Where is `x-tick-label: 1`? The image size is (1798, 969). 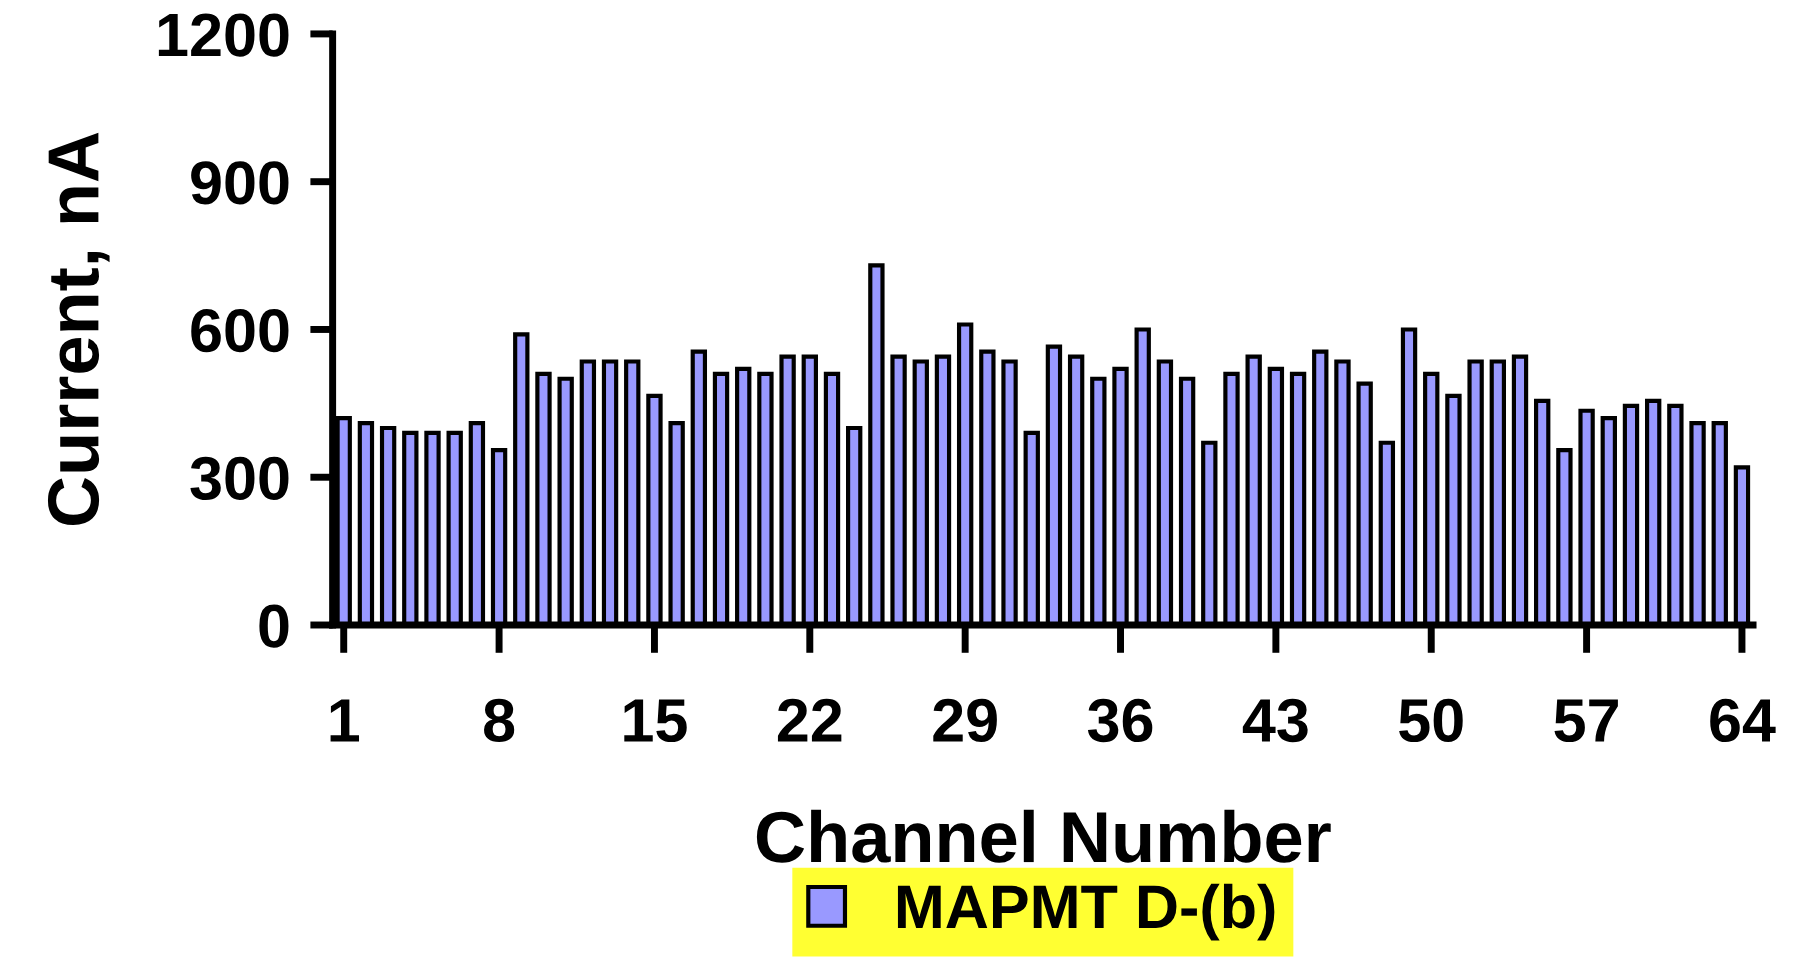
x-tick-label: 1 is located at coordinates (345, 720).